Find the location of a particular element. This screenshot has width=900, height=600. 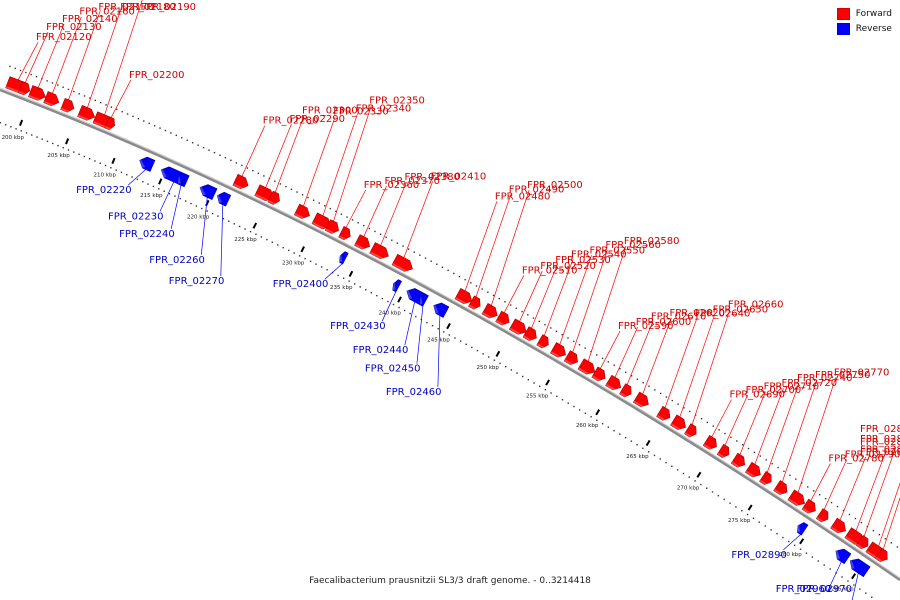

forward-gene-label: FPR_02410 is located at coordinates (459, 176).